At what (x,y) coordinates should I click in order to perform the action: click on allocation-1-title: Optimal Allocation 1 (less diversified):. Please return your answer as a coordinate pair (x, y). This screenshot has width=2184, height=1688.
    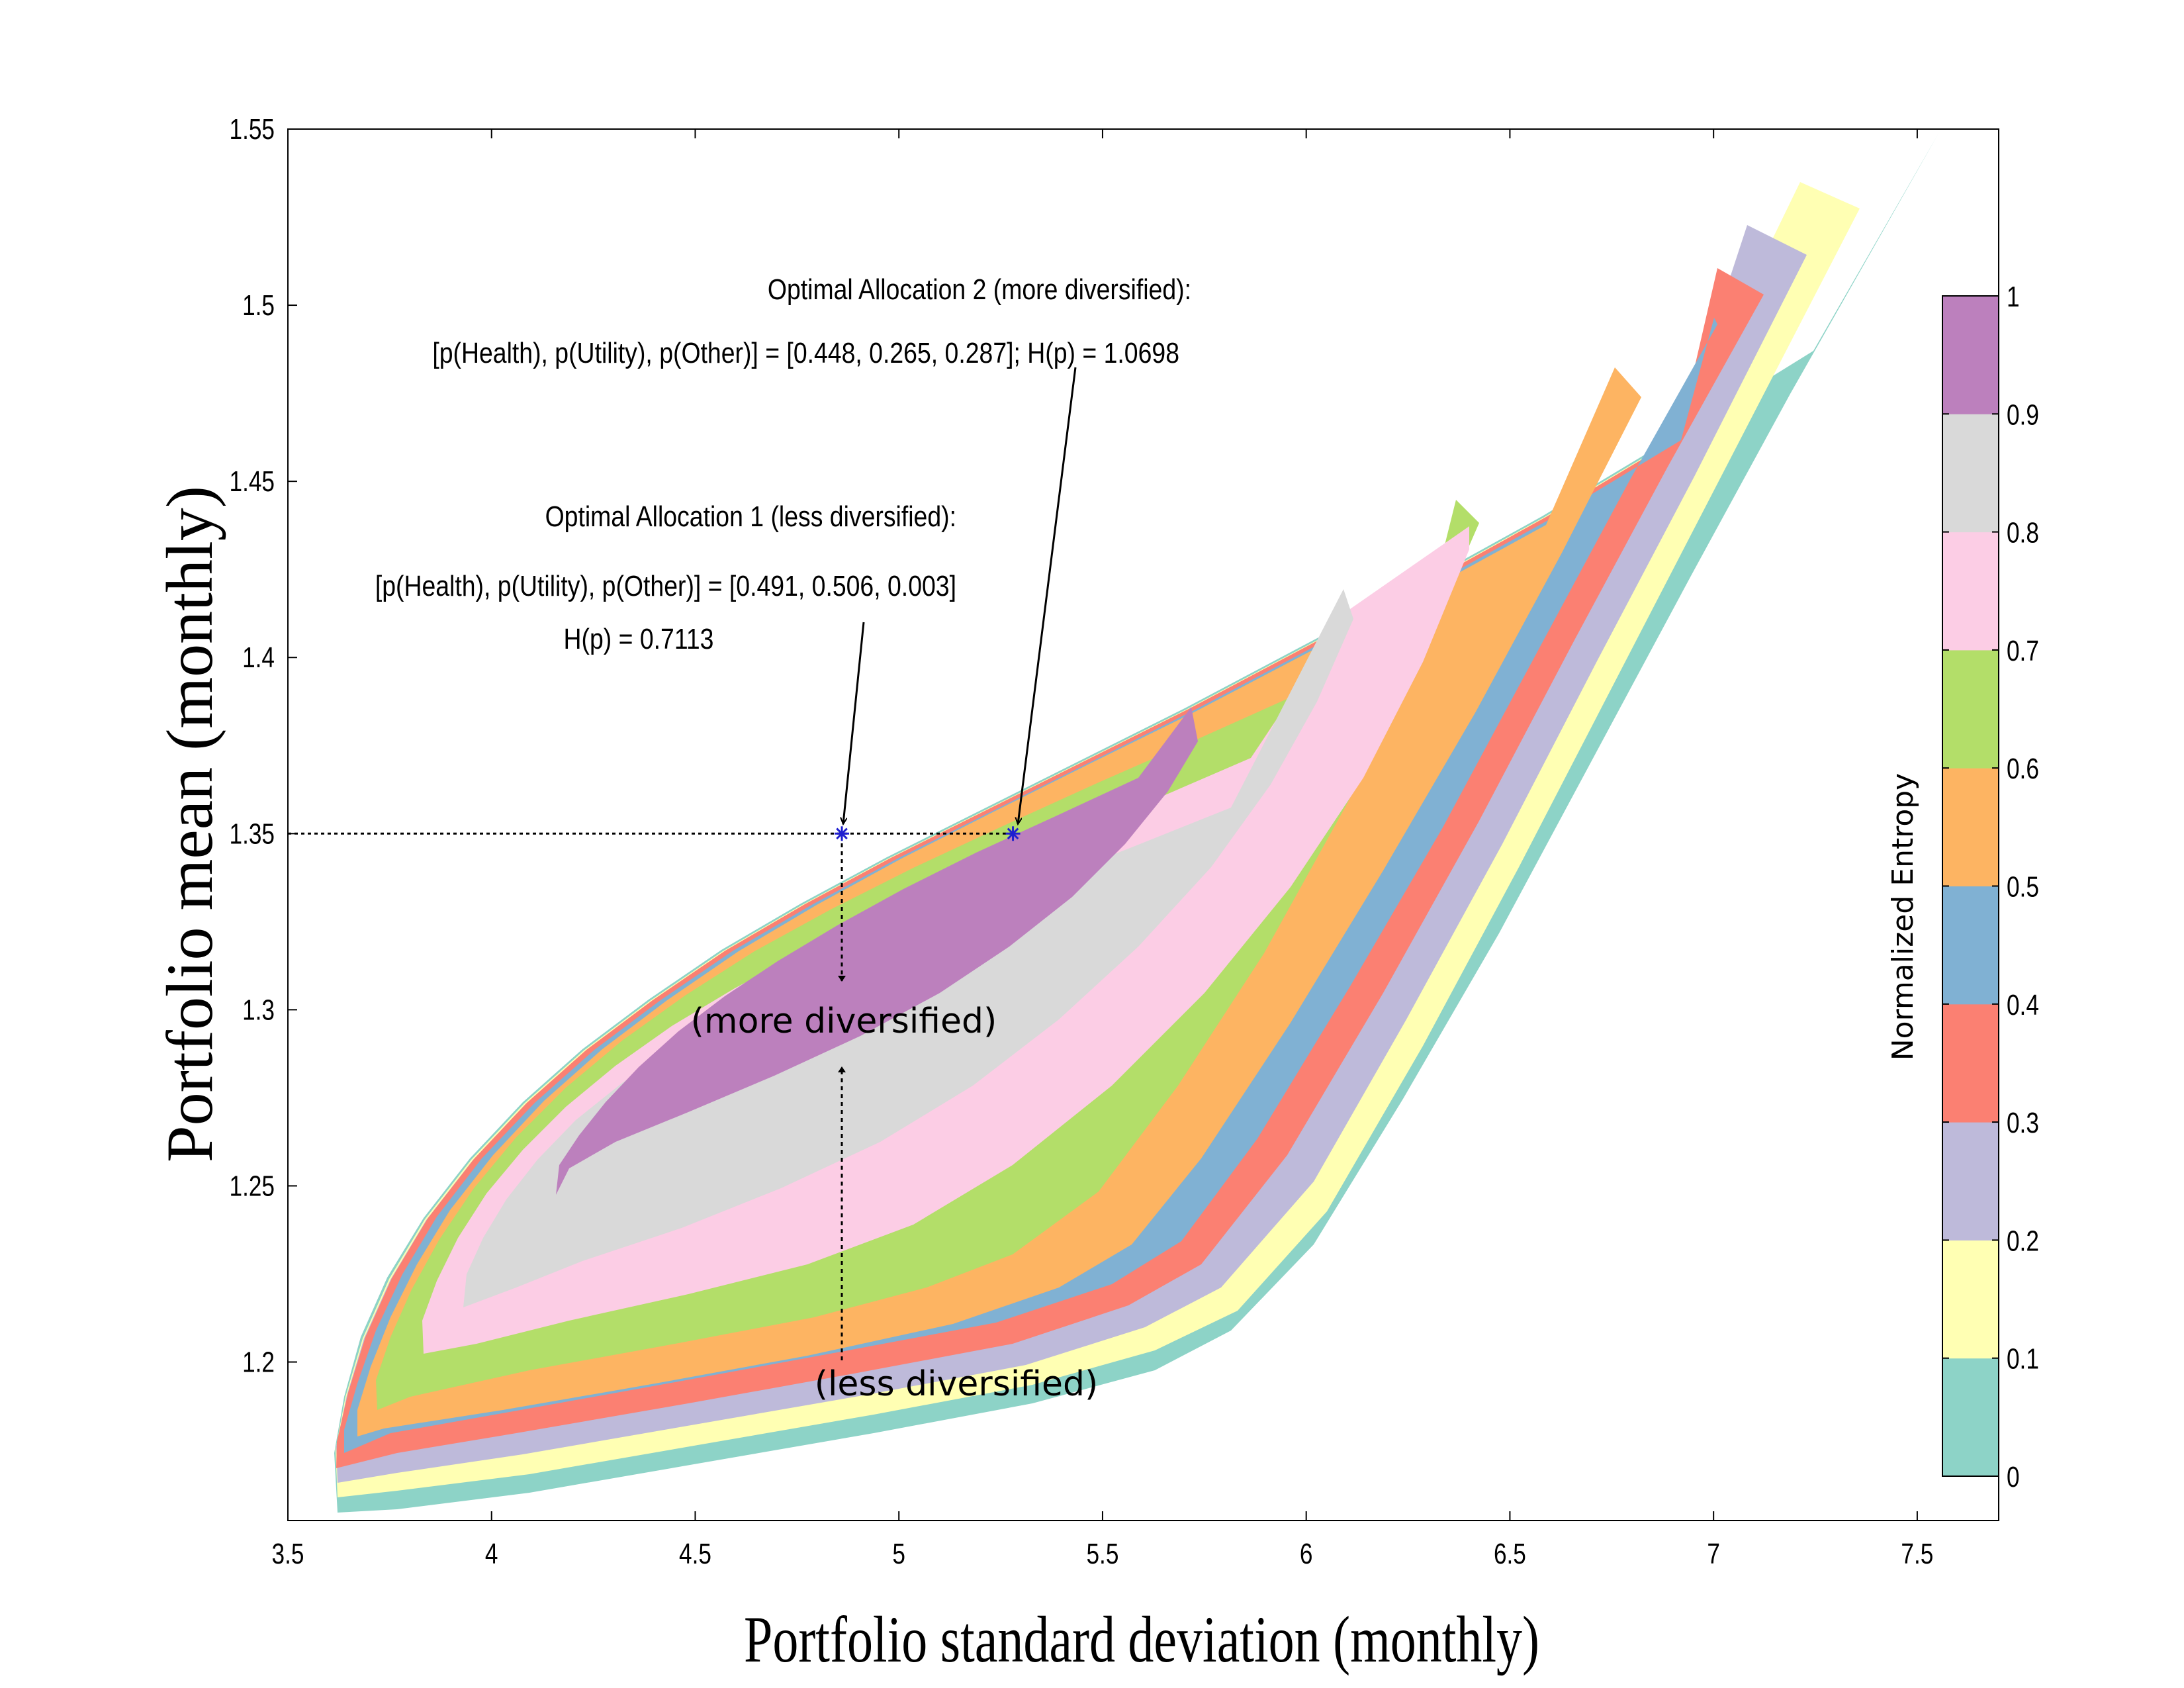
    Looking at the image, I should click on (751, 516).